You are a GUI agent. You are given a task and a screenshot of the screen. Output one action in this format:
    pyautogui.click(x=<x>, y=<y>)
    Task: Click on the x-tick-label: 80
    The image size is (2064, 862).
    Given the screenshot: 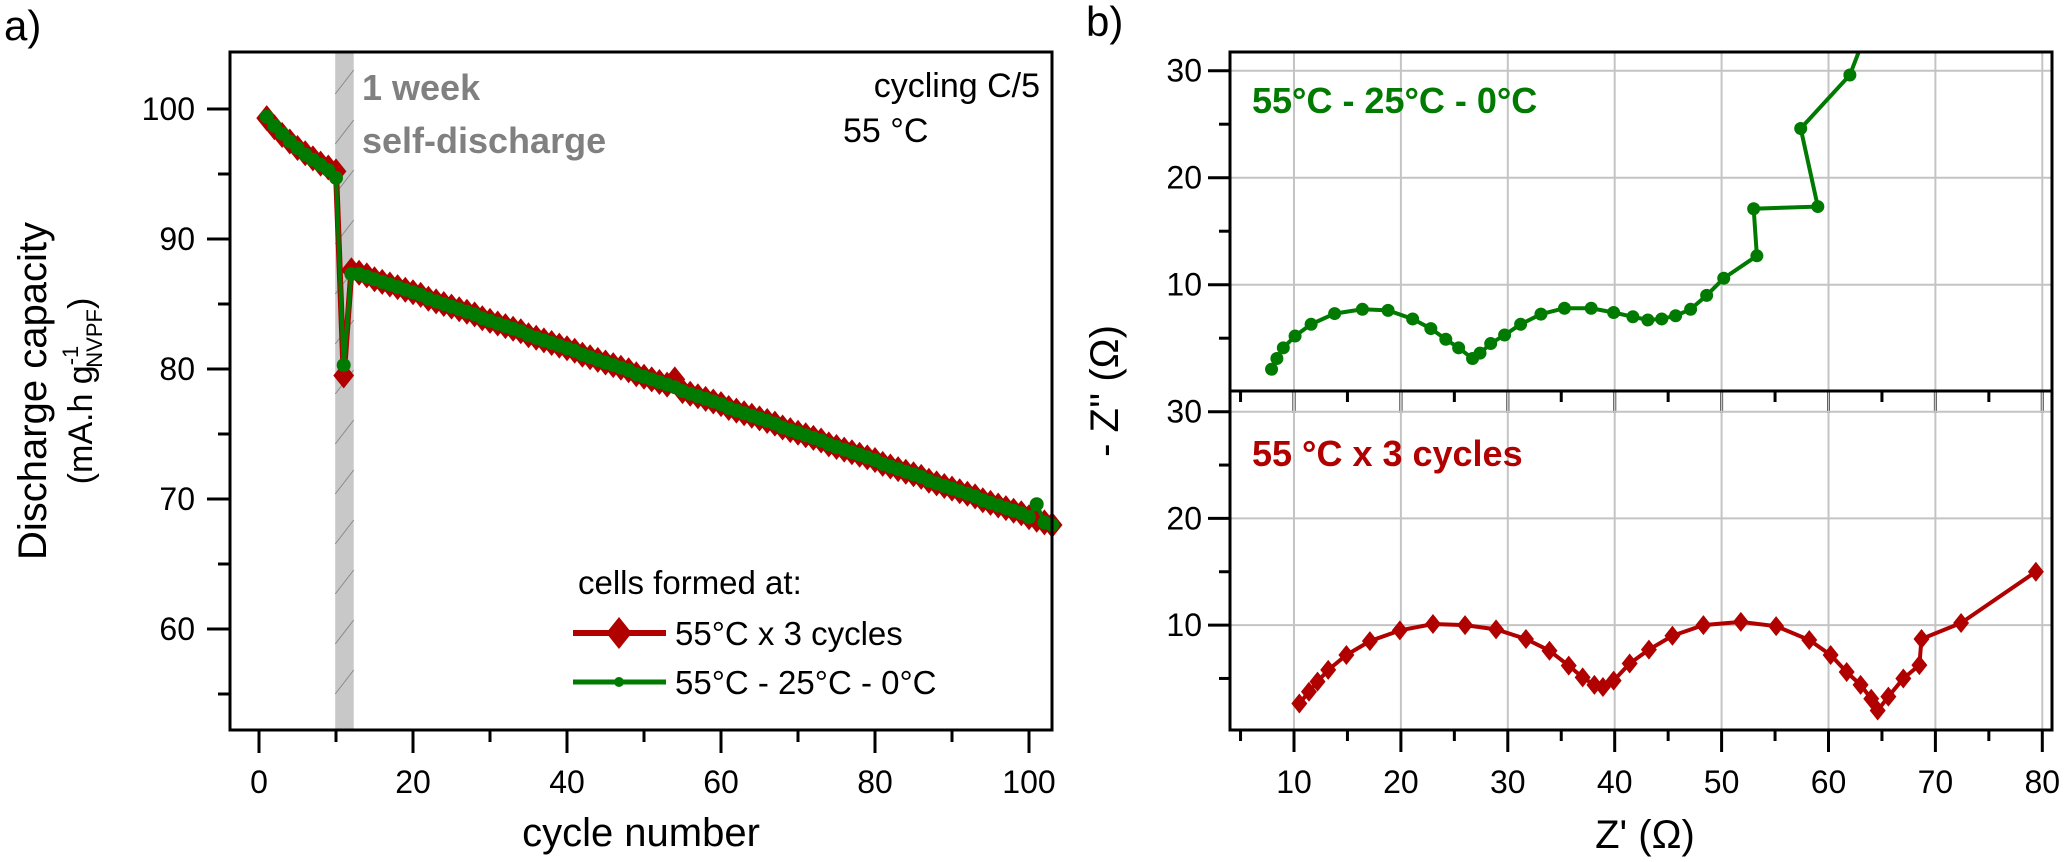 What is the action you would take?
    pyautogui.click(x=2043, y=782)
    